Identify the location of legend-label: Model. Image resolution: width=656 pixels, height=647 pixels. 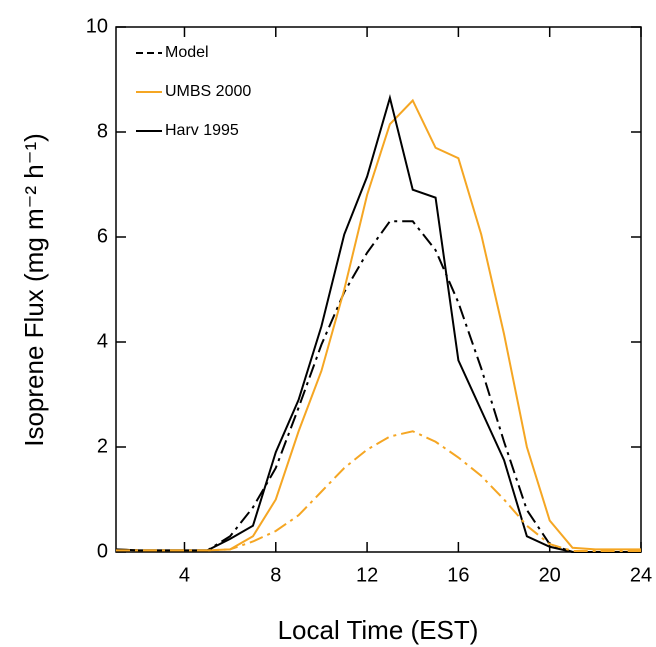
(187, 52).